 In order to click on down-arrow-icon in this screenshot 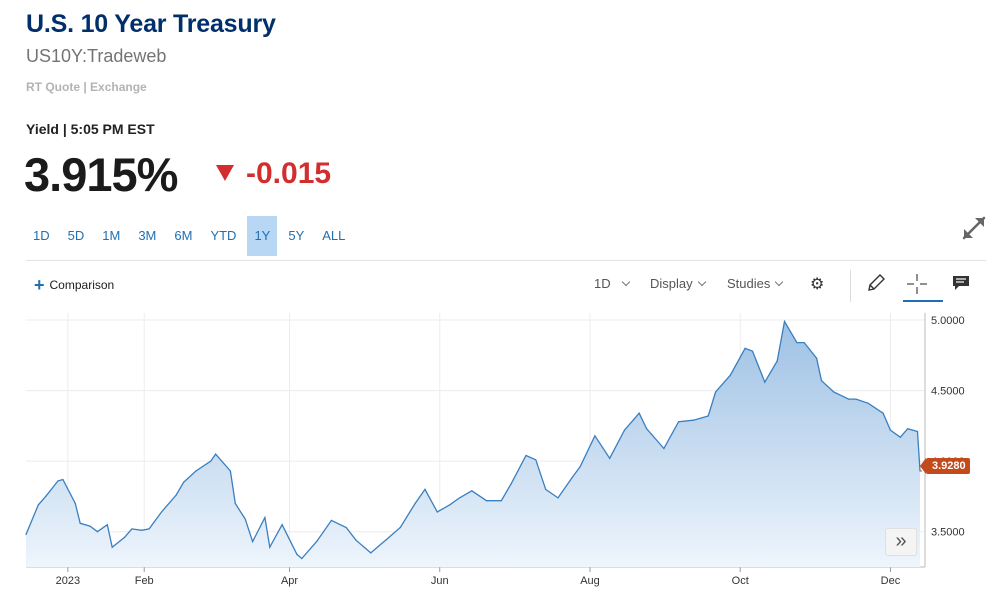, I will do `click(225, 173)`.